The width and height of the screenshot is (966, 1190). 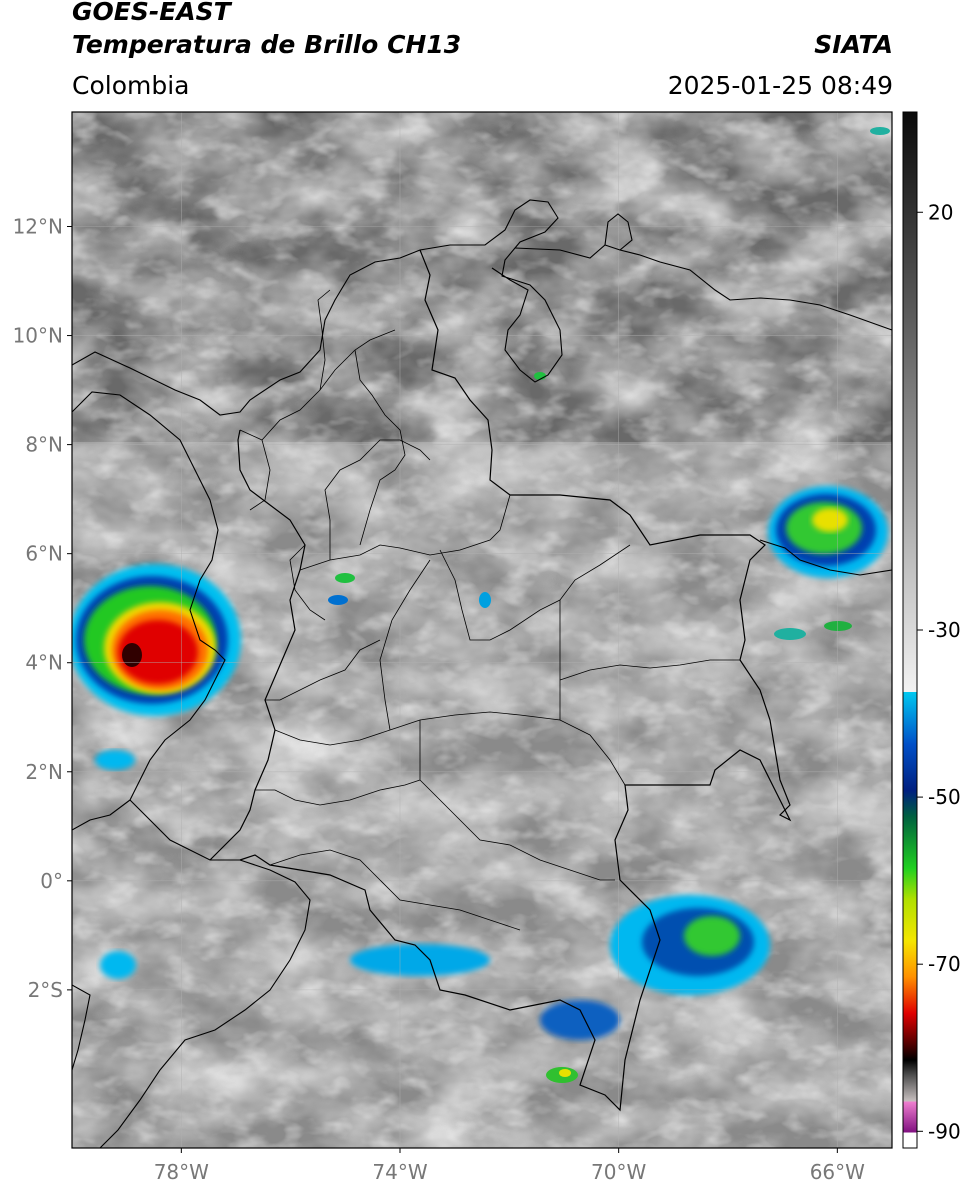 I want to click on lat-tick-label: 2°N, so click(x=44, y=772).